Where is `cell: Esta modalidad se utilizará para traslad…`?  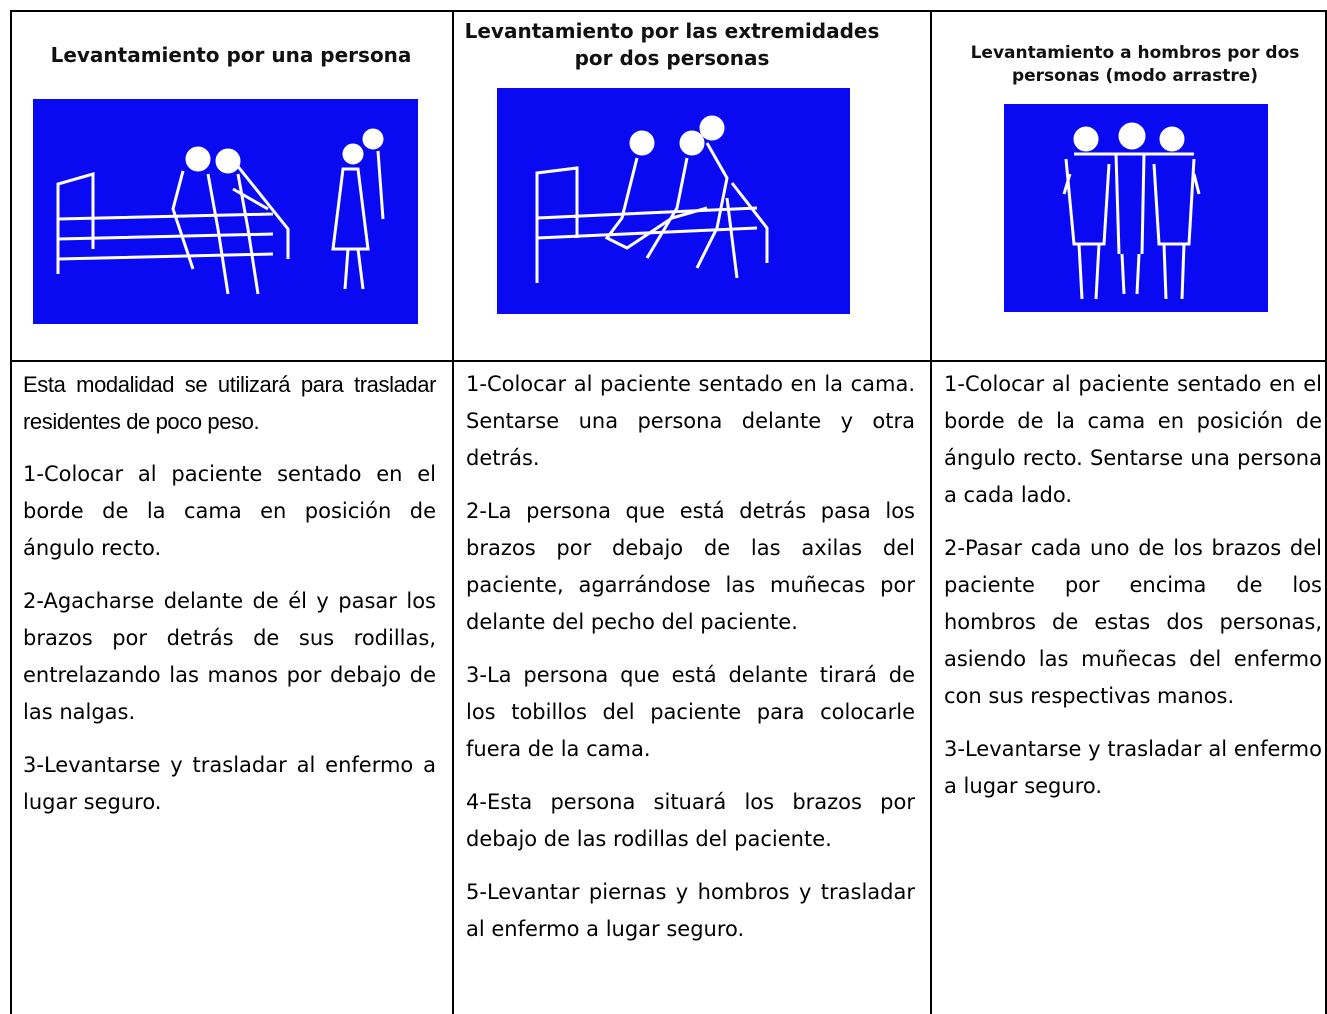
cell: Esta modalidad se utilizará para traslad… is located at coordinates (229, 601).